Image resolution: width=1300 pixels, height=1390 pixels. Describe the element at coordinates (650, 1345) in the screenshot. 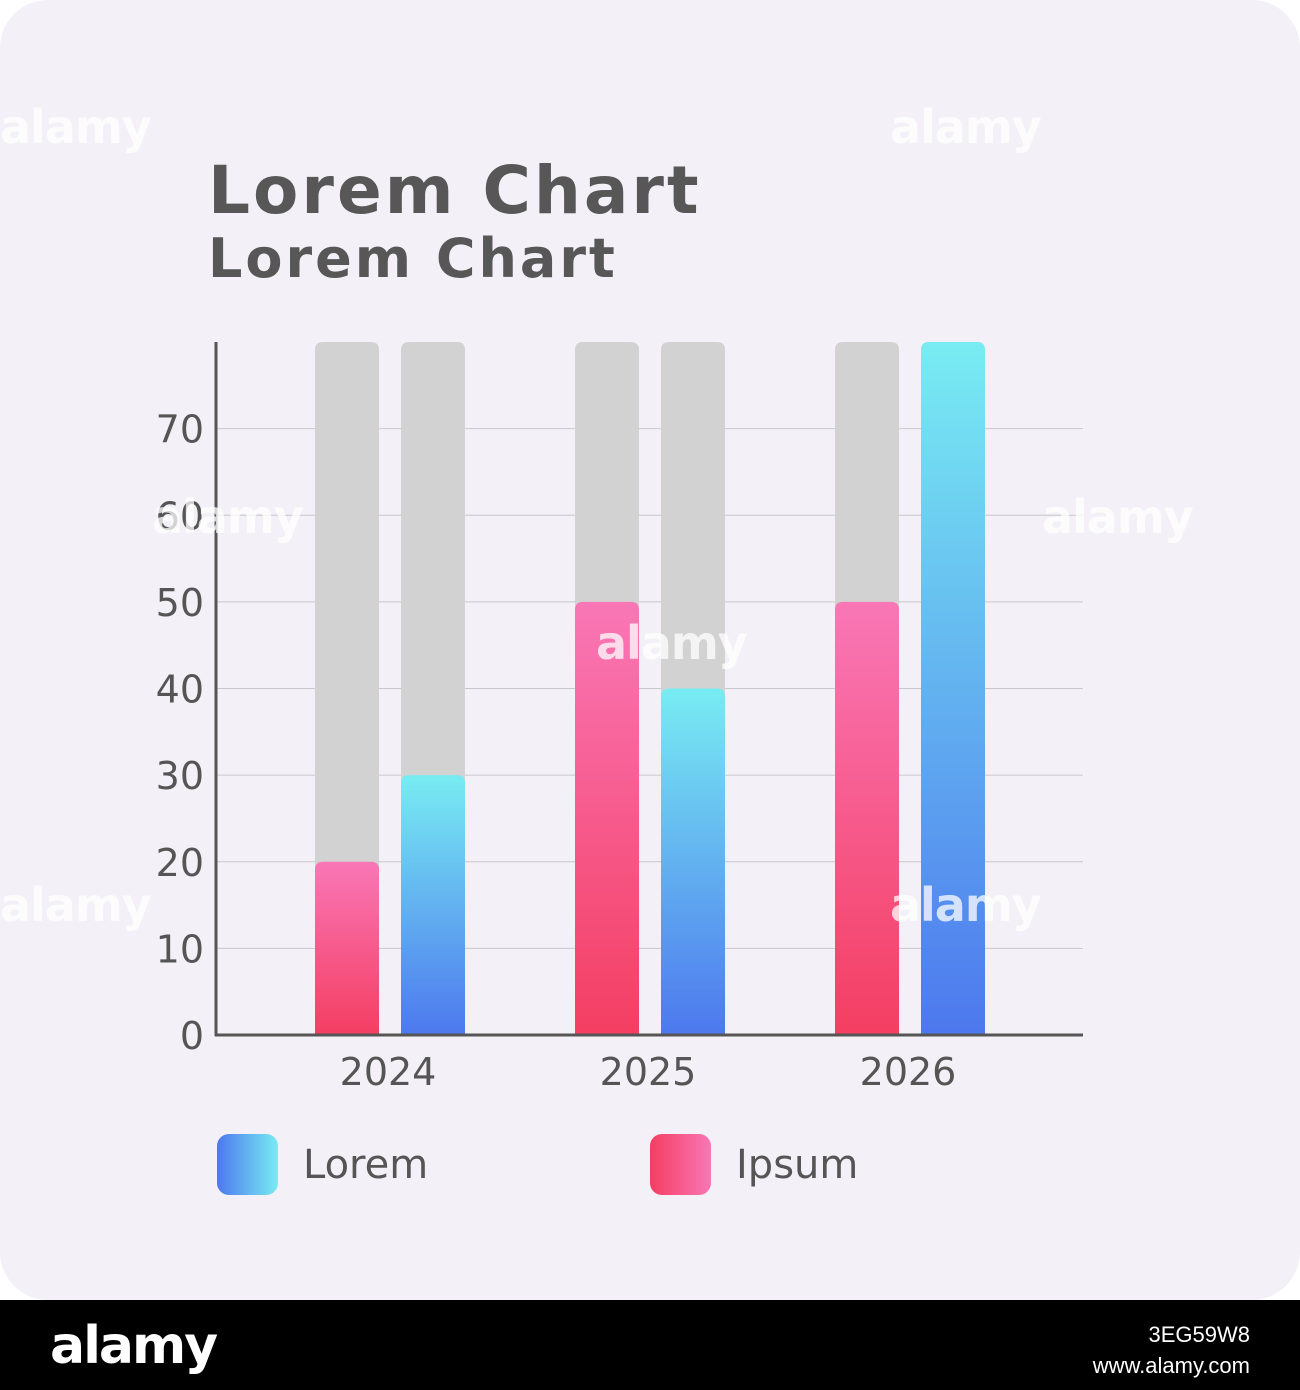

I see `footer-bar: alamy 3EG59W8 www.alamy.com` at that location.